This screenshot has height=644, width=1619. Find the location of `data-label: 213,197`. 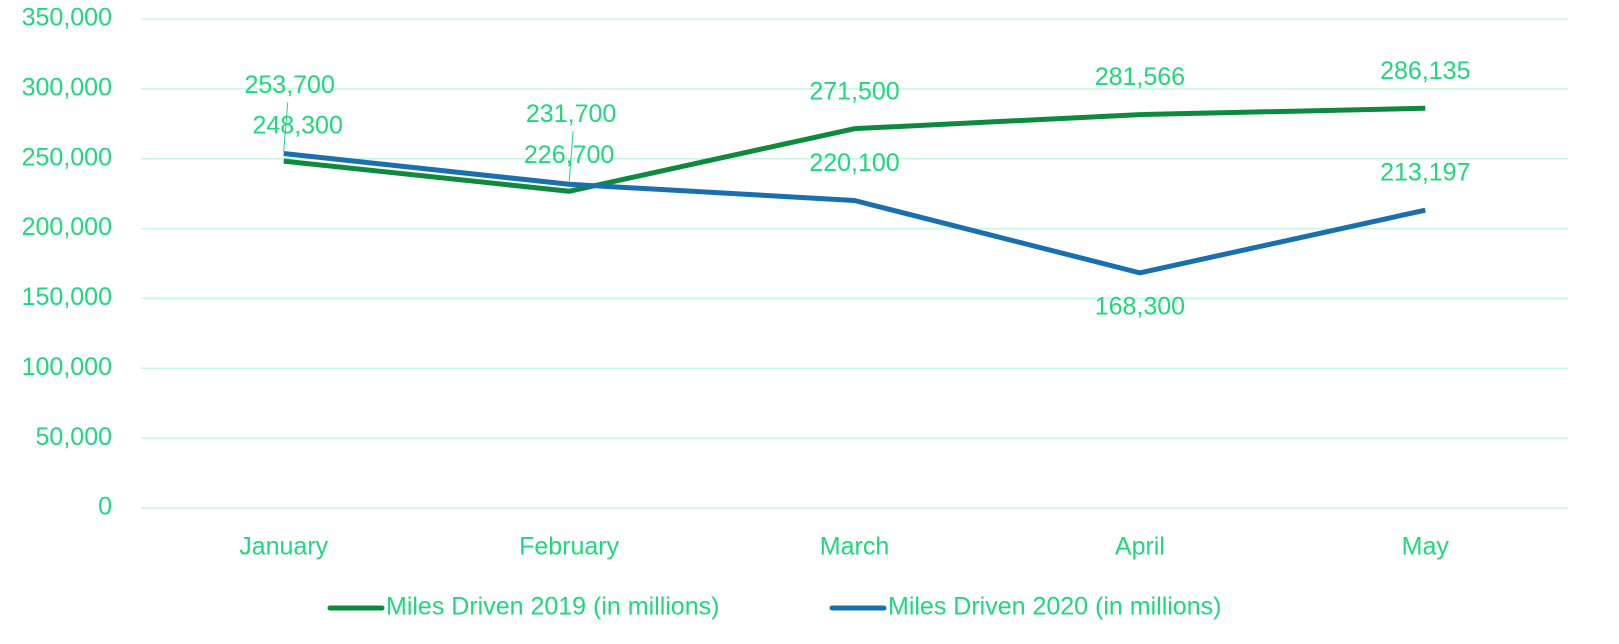

data-label: 213,197 is located at coordinates (1425, 173).